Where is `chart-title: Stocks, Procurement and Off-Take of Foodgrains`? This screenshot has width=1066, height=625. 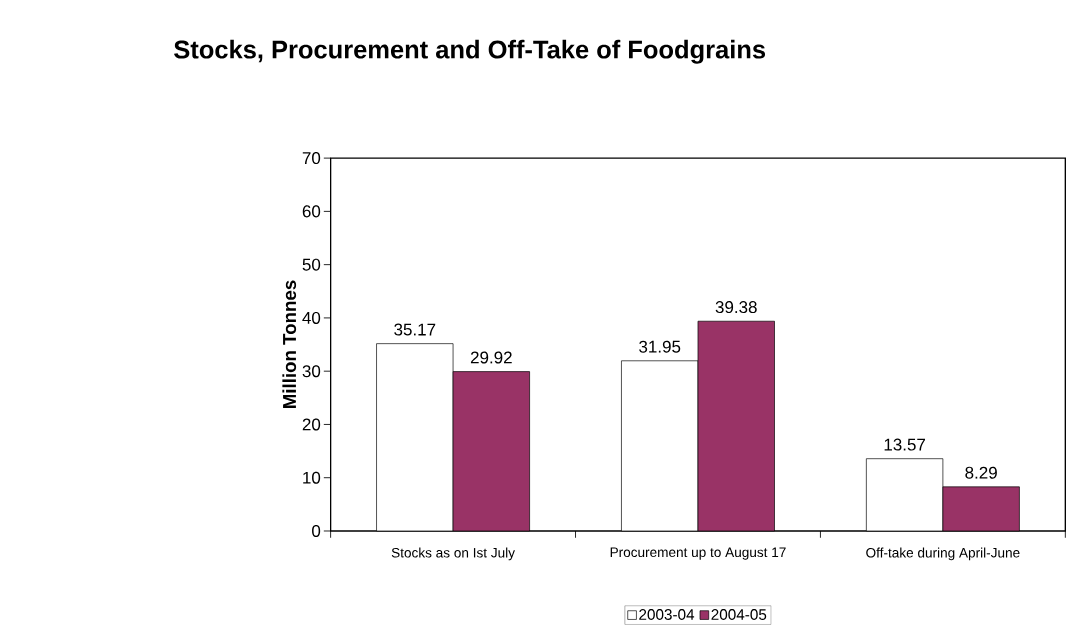 chart-title: Stocks, Procurement and Off-Take of Foodgrains is located at coordinates (470, 52).